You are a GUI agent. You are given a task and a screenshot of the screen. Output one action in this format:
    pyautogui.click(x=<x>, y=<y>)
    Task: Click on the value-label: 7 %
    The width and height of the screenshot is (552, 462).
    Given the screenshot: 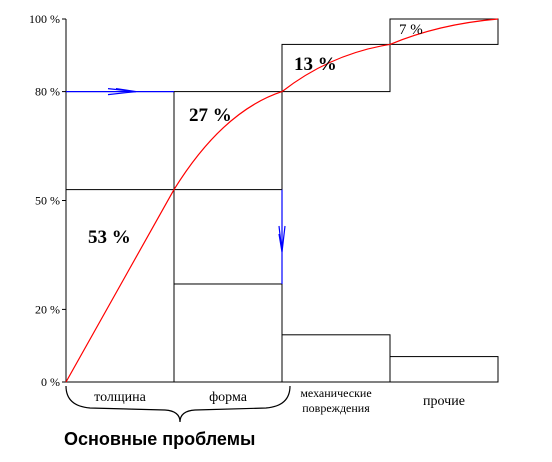 What is the action you would take?
    pyautogui.click(x=411, y=30)
    